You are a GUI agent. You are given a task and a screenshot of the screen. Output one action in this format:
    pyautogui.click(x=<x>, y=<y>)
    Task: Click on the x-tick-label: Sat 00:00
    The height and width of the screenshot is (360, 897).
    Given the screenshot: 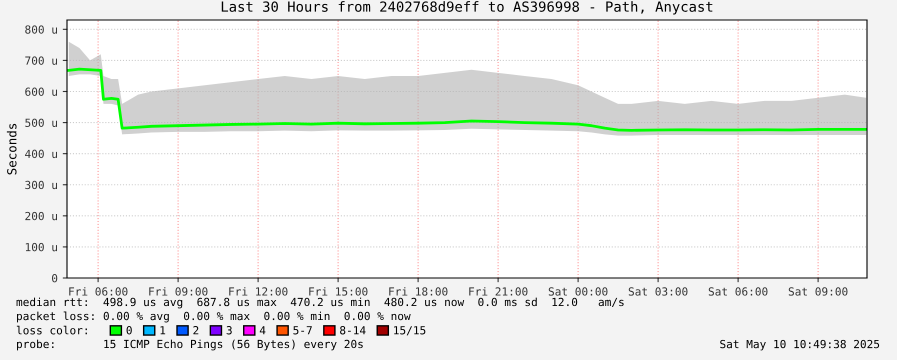 What is the action you would take?
    pyautogui.click(x=578, y=291)
    